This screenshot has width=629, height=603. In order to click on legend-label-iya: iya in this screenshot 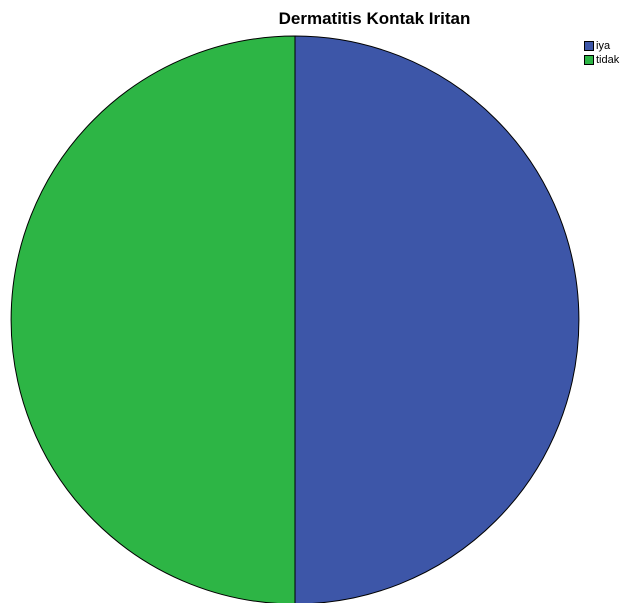, I will do `click(603, 46)`.